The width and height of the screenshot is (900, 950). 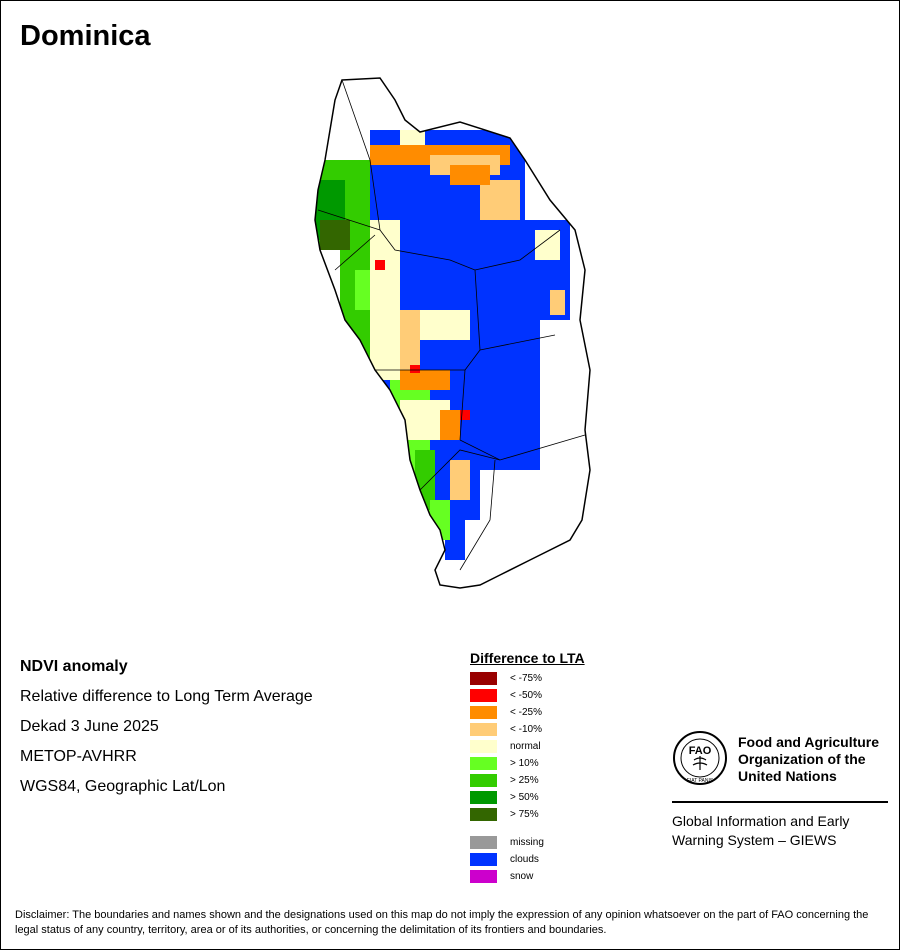 I want to click on fao-name-line1: Food and Agriculture, so click(x=809, y=742).